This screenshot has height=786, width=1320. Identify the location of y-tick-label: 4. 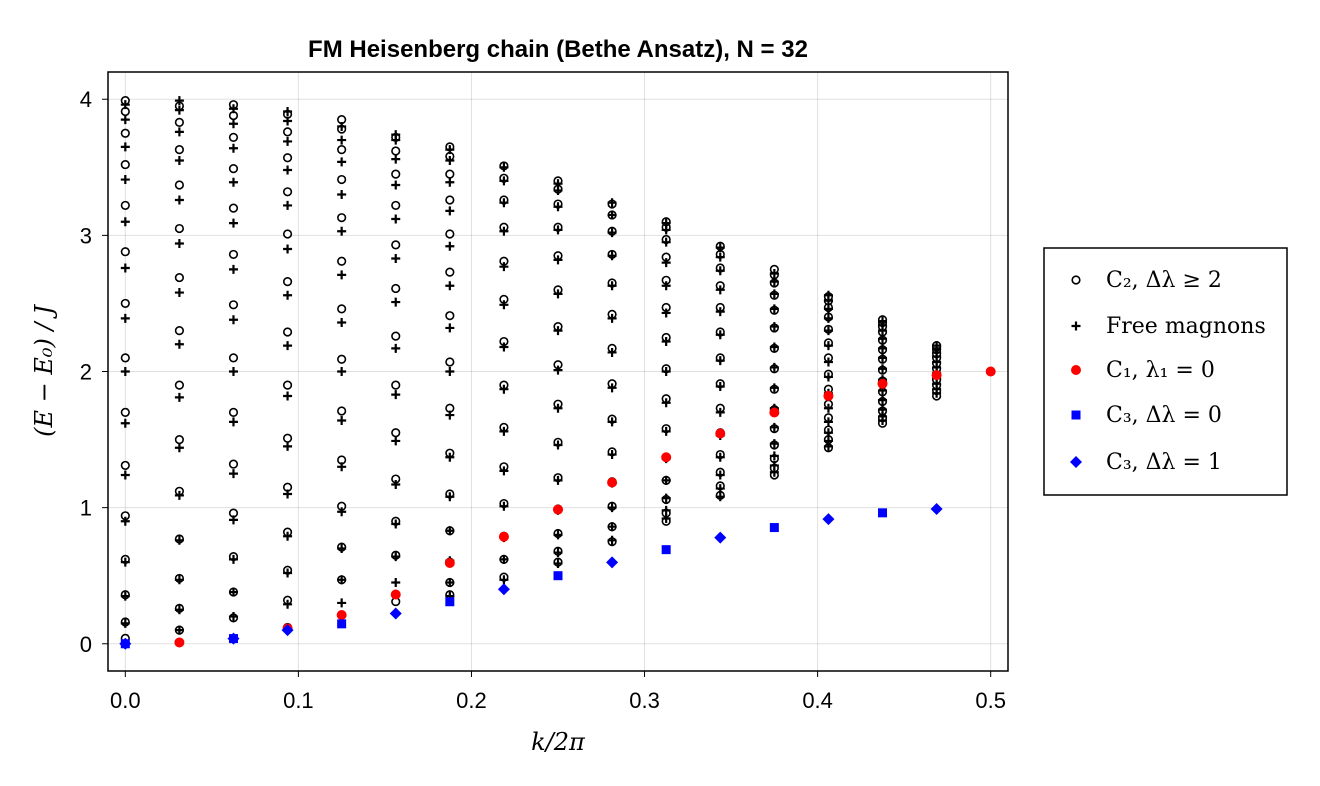
(86, 99).